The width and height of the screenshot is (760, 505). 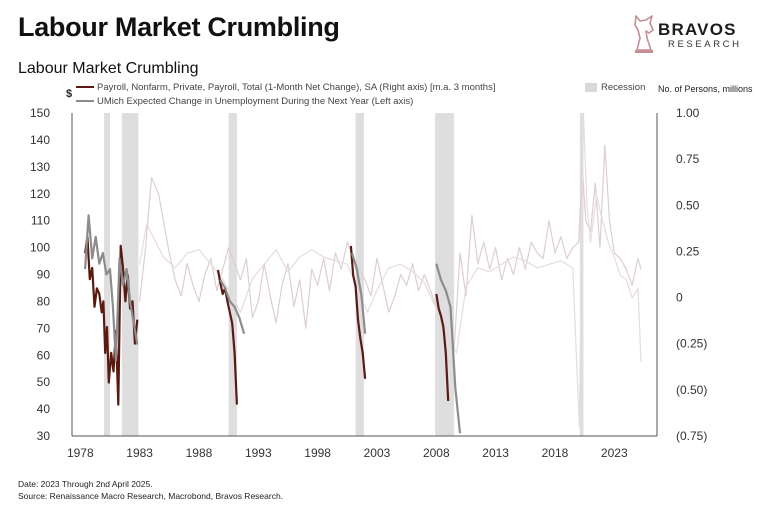 I want to click on bravos-logo: BRAVOS RESEARCH, so click(x=691, y=36).